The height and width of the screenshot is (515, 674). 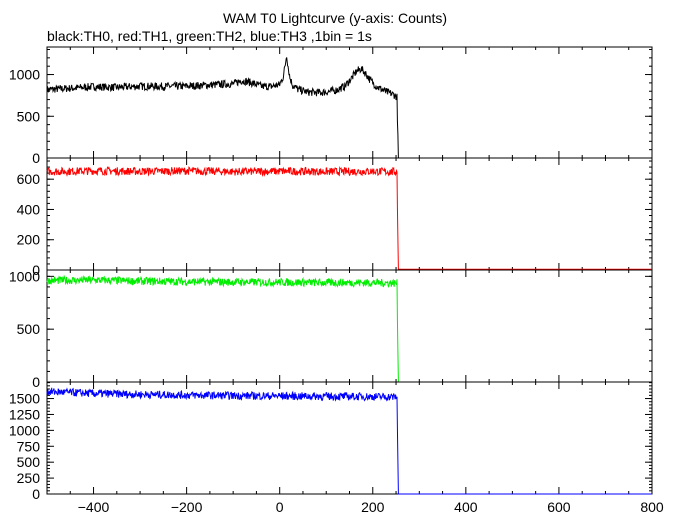 What do you see at coordinates (24, 414) in the screenshot?
I see `y-tick-label: 1250` at bounding box center [24, 414].